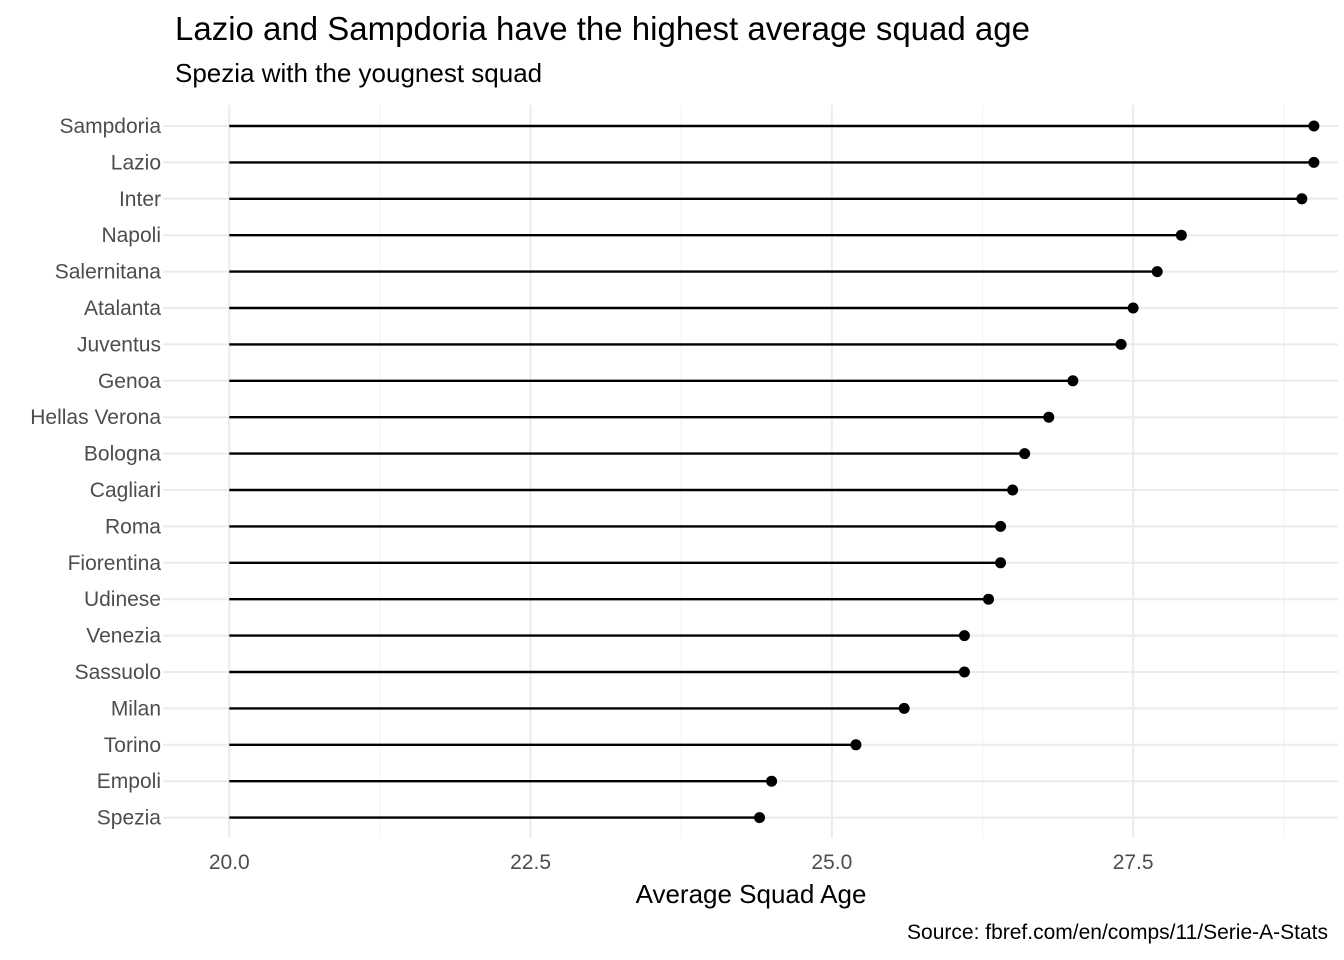 This screenshot has height=960, width=1344. What do you see at coordinates (133, 526) in the screenshot?
I see `y-tick-label: Roma` at bounding box center [133, 526].